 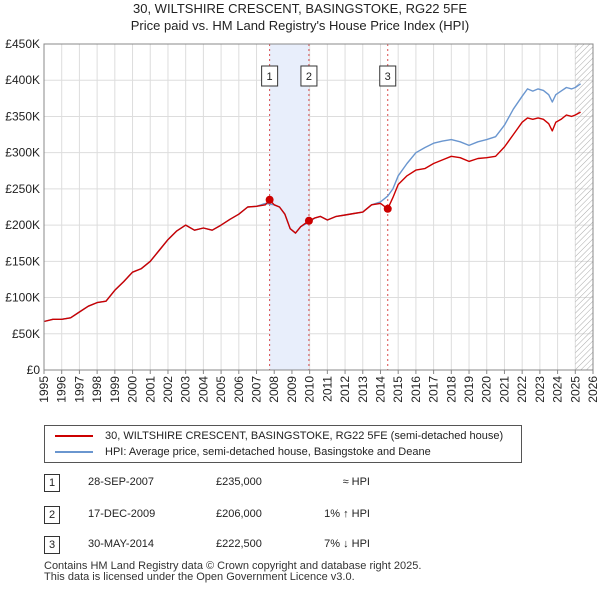 I want to click on x-tick-label: 2015, so click(x=398, y=389).